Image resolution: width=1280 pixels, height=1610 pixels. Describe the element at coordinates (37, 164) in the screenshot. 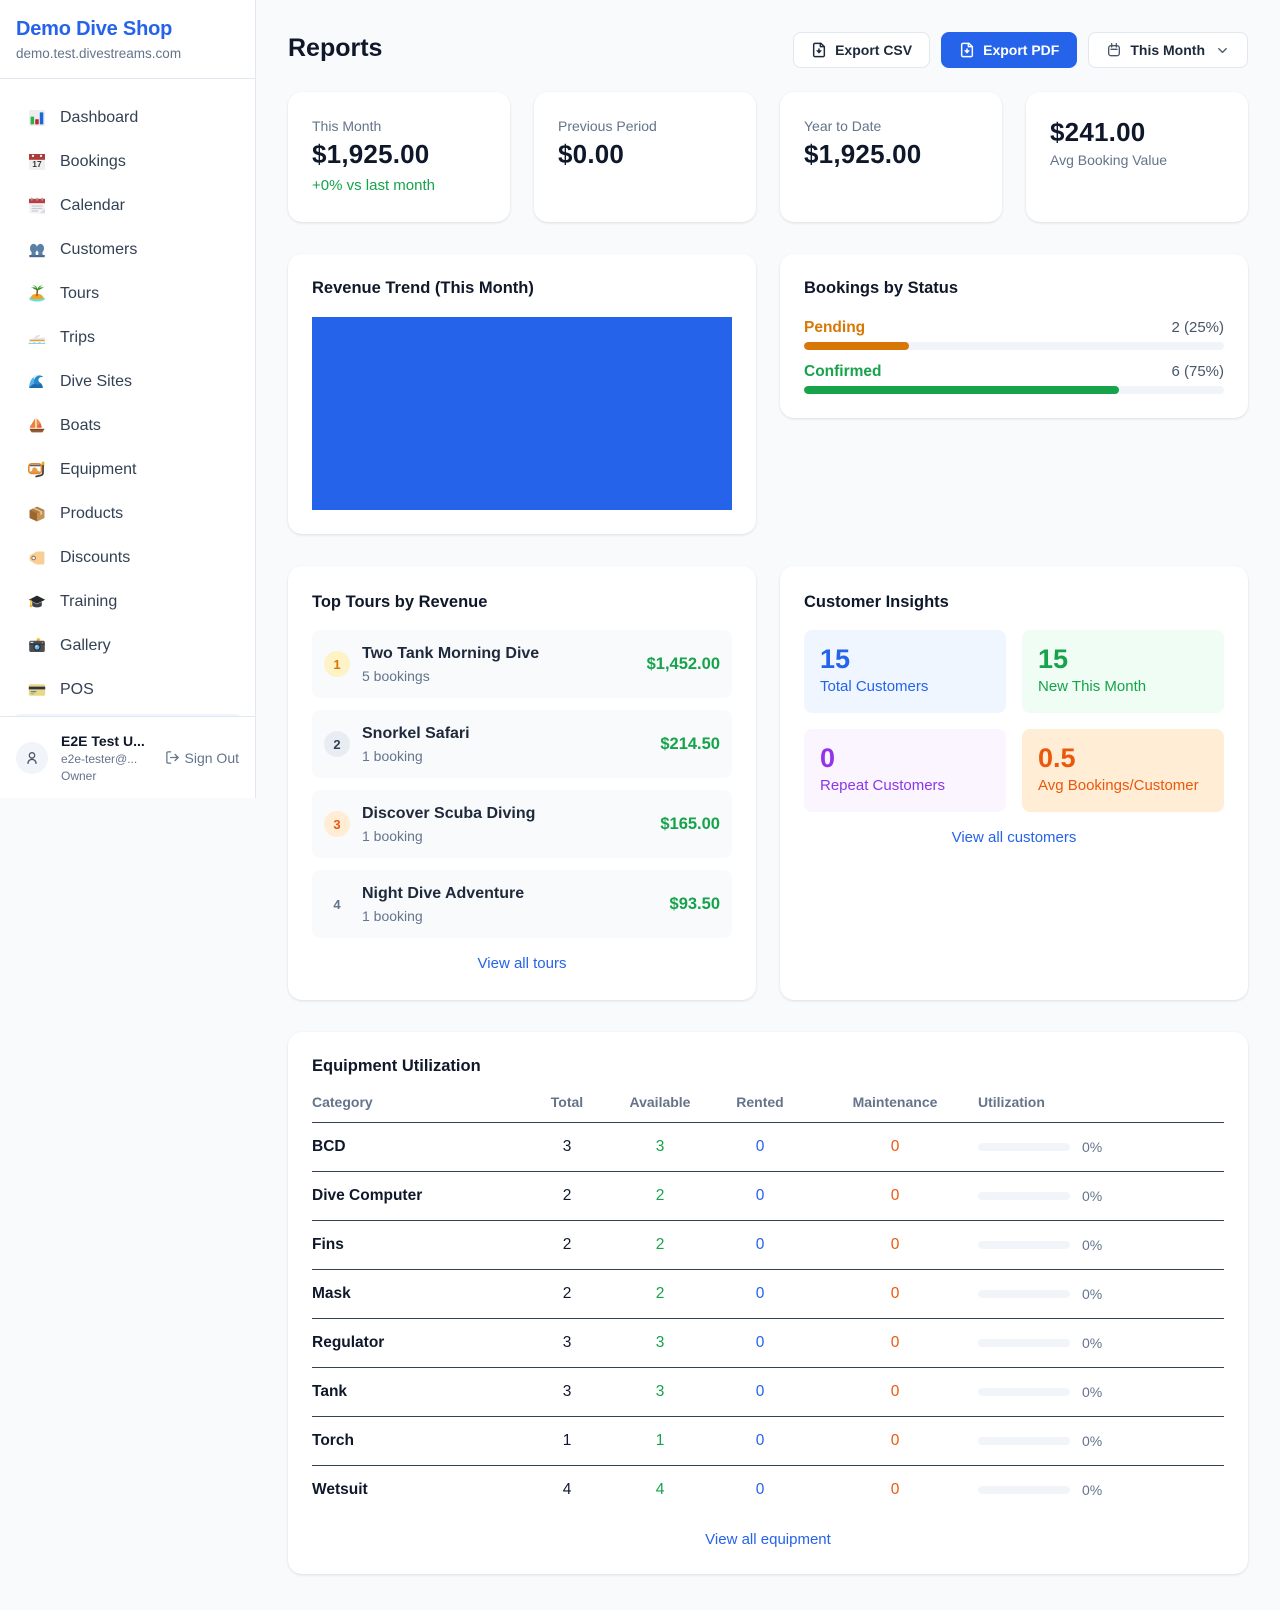

I see `svg-text: 17` at that location.